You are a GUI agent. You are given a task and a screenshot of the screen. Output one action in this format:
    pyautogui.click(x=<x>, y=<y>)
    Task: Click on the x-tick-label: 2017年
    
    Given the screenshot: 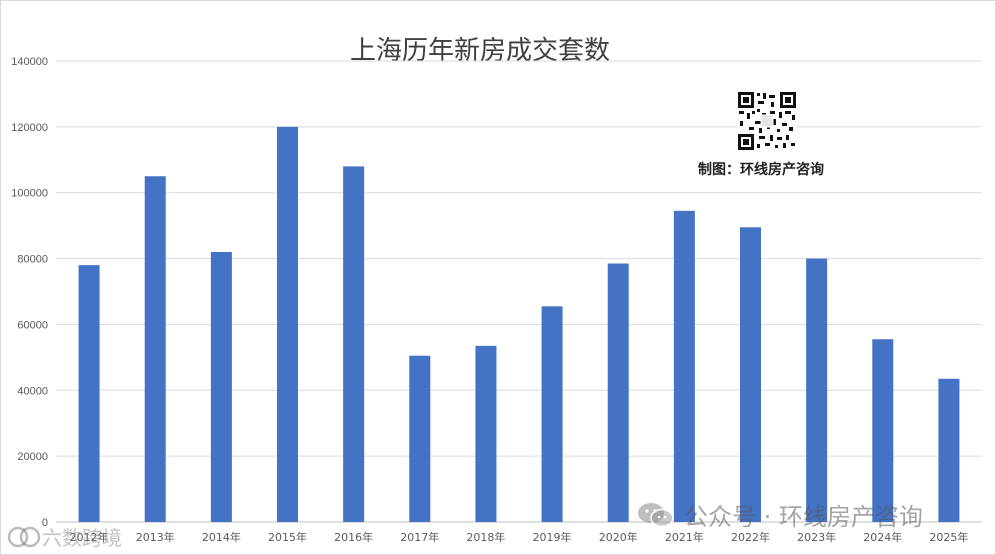 What is the action you would take?
    pyautogui.click(x=419, y=537)
    